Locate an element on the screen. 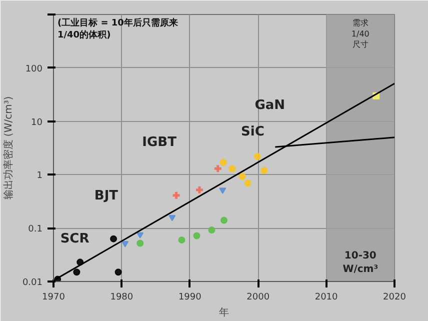 This screenshot has width=428, height=321. annotation: GaN is located at coordinates (270, 105).